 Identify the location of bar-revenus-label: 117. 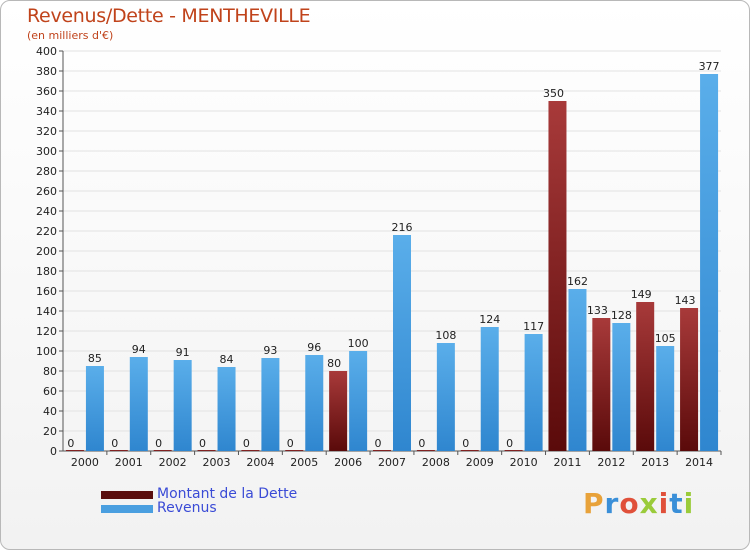
(533, 326).